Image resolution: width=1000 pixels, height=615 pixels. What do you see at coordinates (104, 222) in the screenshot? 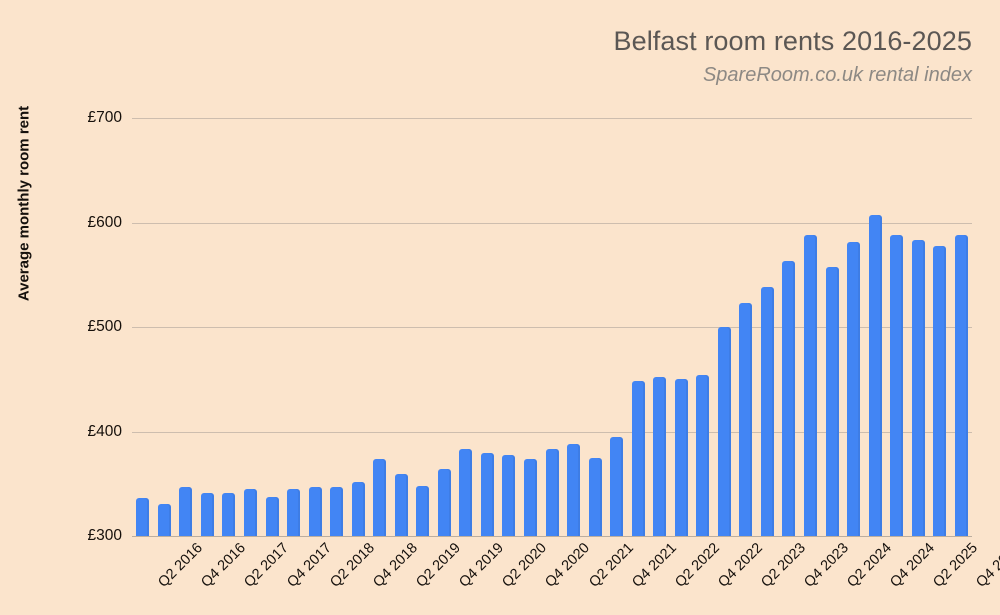
I see `y-axis-tick-label: £600` at bounding box center [104, 222].